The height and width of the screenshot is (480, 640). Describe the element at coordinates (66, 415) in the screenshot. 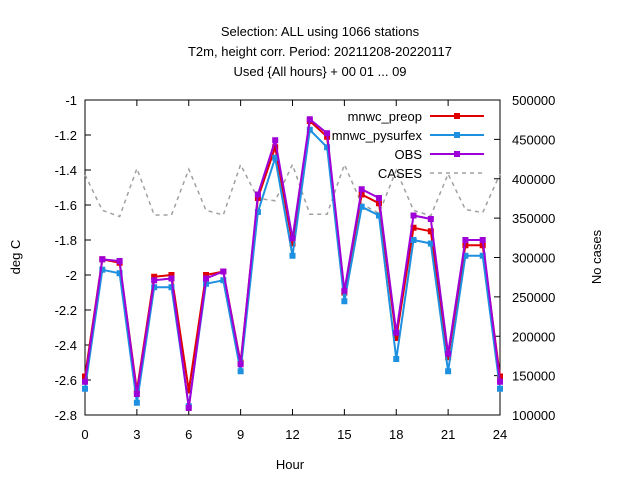

I see `y-tick-label: -2.8` at that location.